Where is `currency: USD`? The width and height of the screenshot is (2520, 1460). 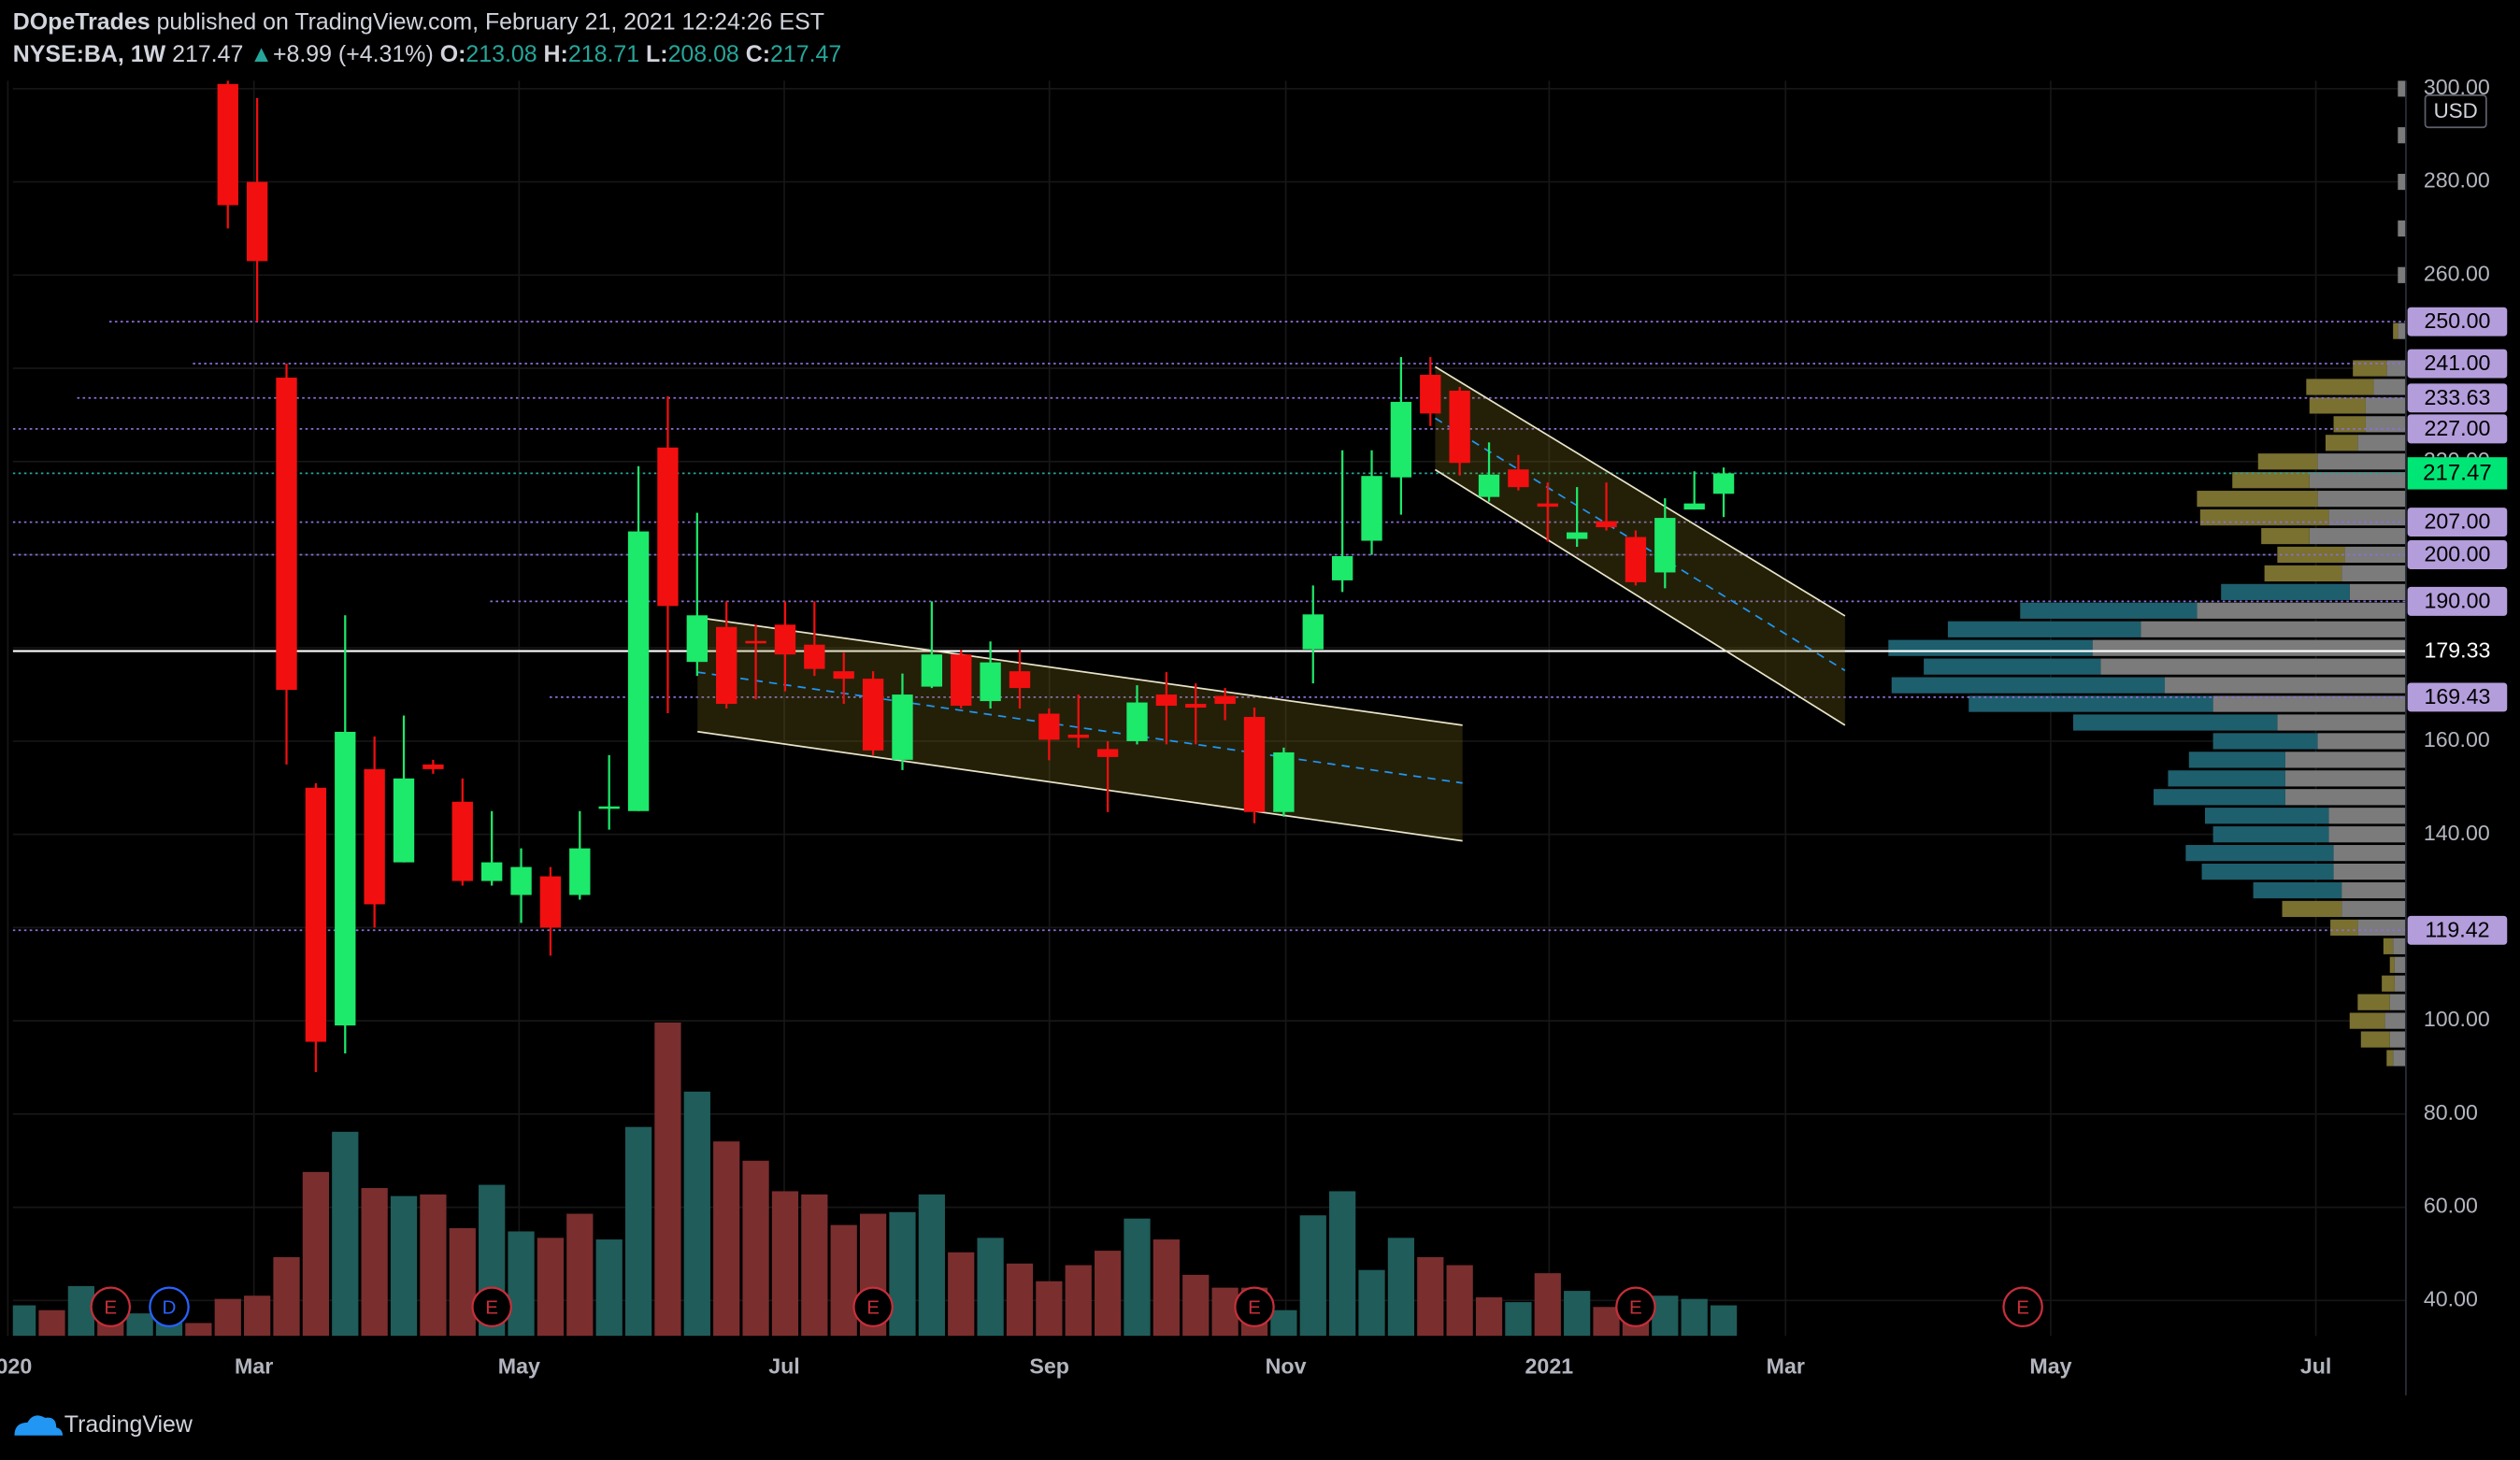 currency: USD is located at coordinates (2456, 111).